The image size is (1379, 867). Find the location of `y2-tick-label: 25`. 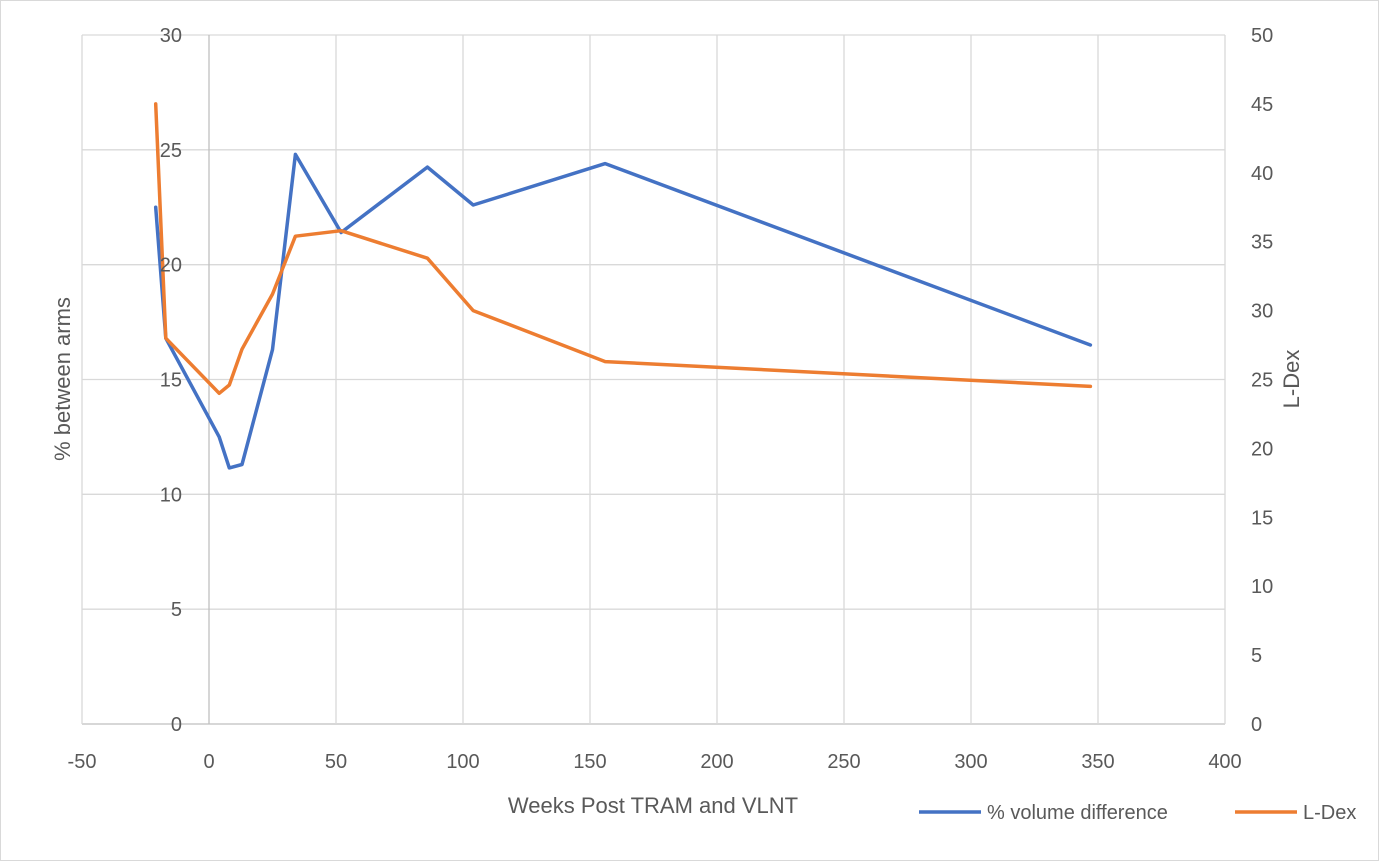

y2-tick-label: 25 is located at coordinates (1262, 381).